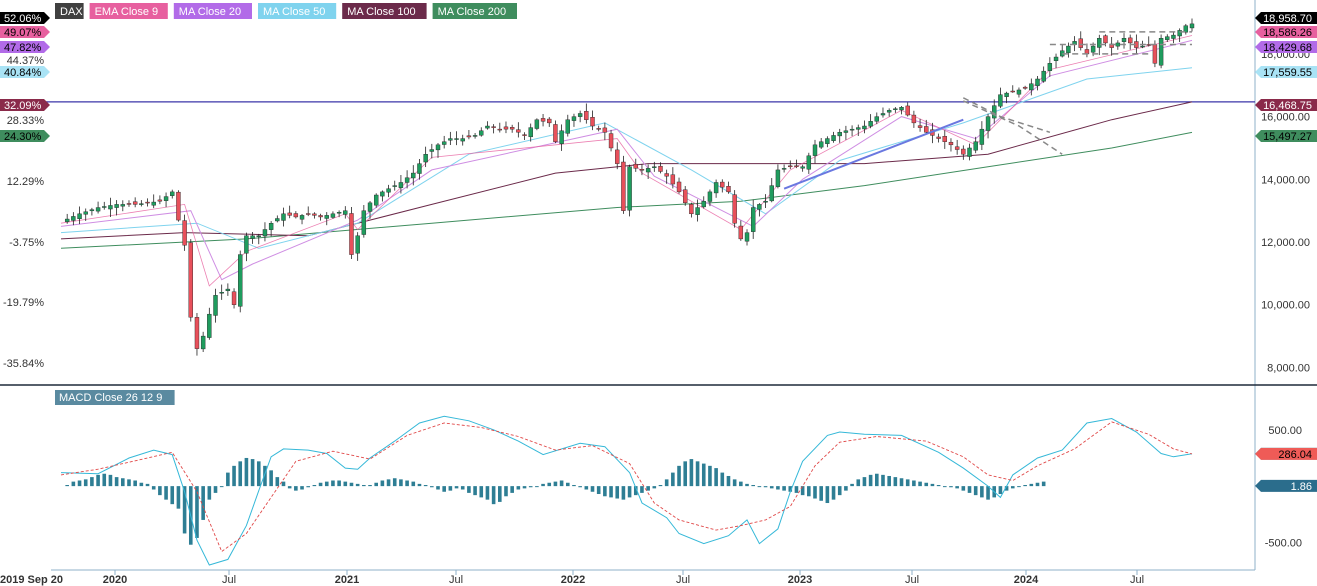 This screenshot has height=586, width=1317. What do you see at coordinates (110, 398) in the screenshot?
I see `macd-title: MACD Close 26 12 9` at bounding box center [110, 398].